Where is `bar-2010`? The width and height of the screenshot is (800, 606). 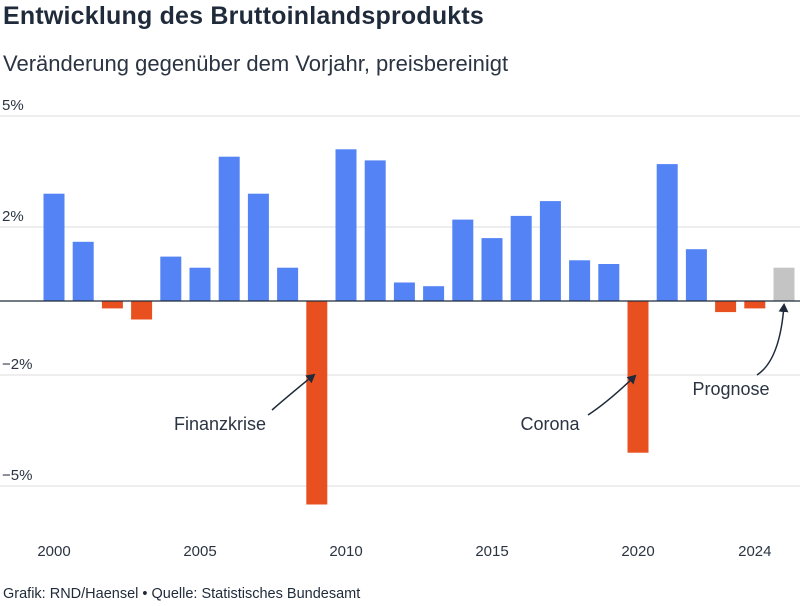
bar-2010 is located at coordinates (346, 225).